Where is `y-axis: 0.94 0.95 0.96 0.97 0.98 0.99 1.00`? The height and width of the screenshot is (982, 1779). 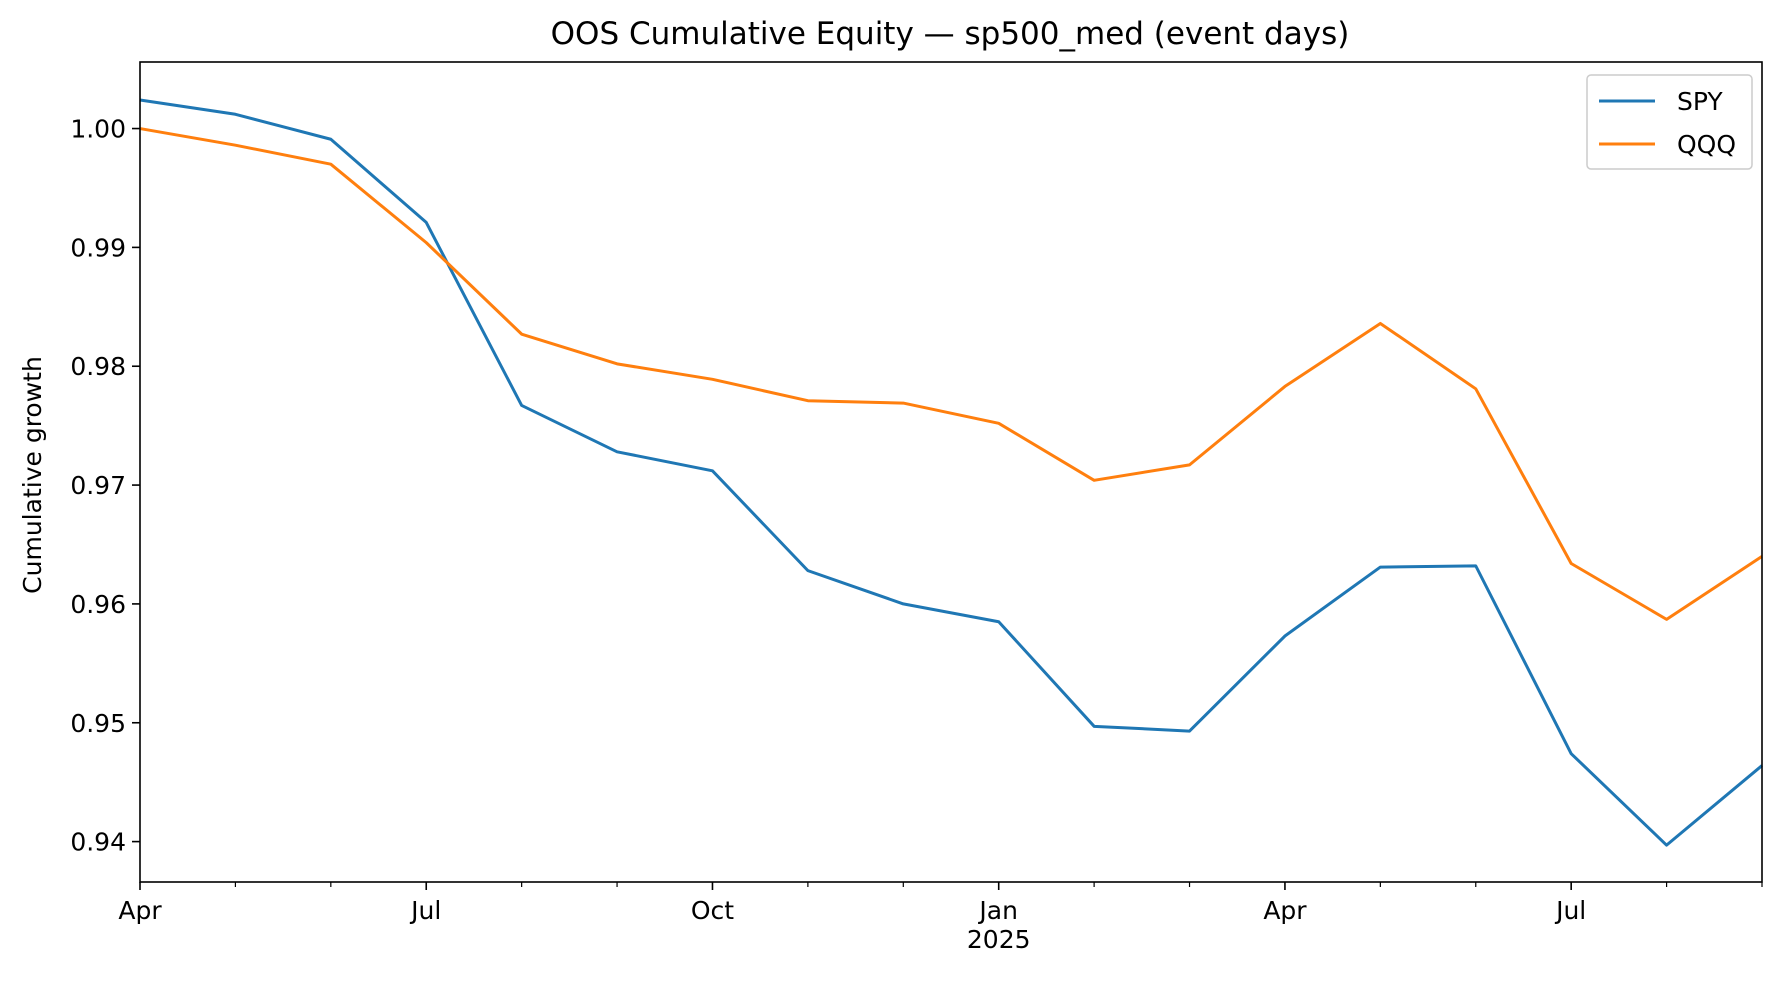 y-axis: 0.94 0.95 0.96 0.97 0.98 0.99 1.00 is located at coordinates (105, 486).